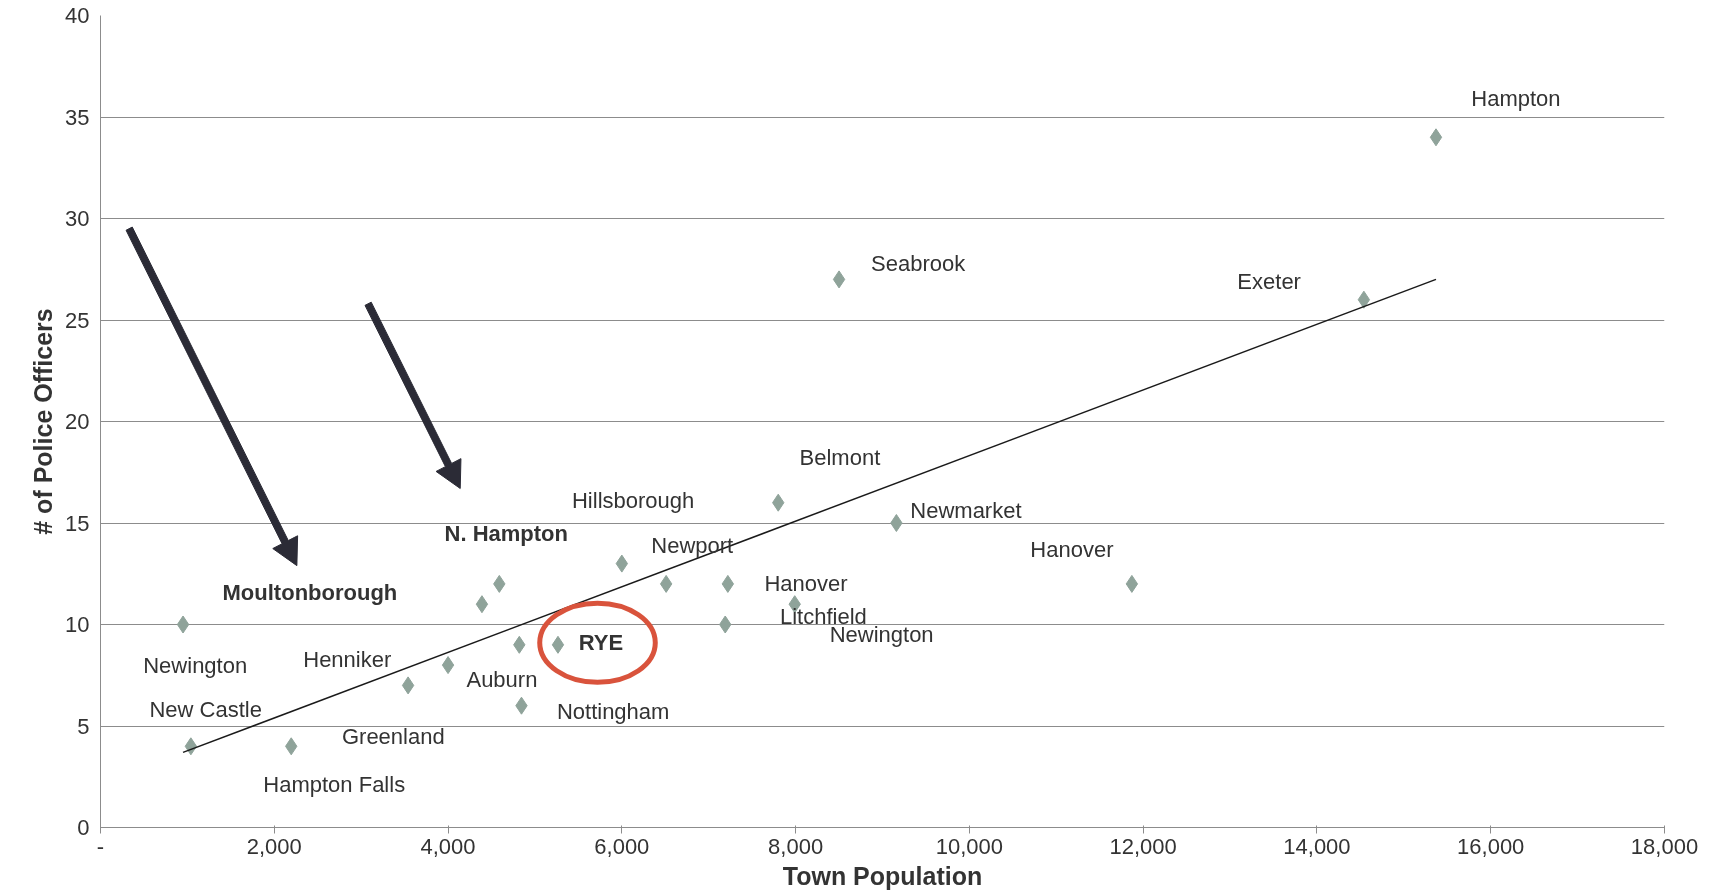  What do you see at coordinates (274, 846) in the screenshot?
I see `x-tick-label: 2,000` at bounding box center [274, 846].